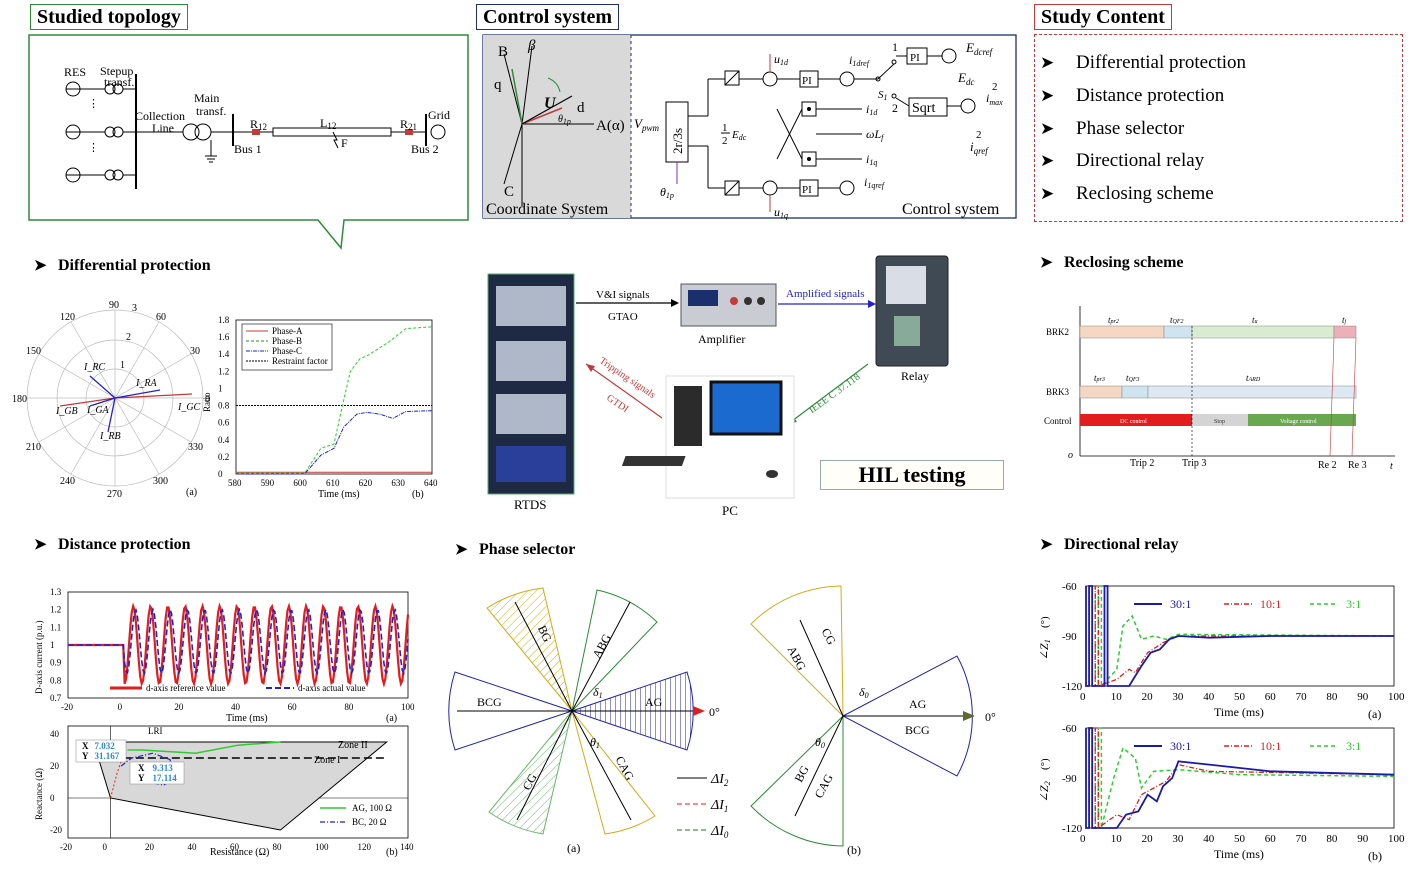  Describe the element at coordinates (224, 423) in the screenshot. I see `ratio-ytick: 0.6` at that location.